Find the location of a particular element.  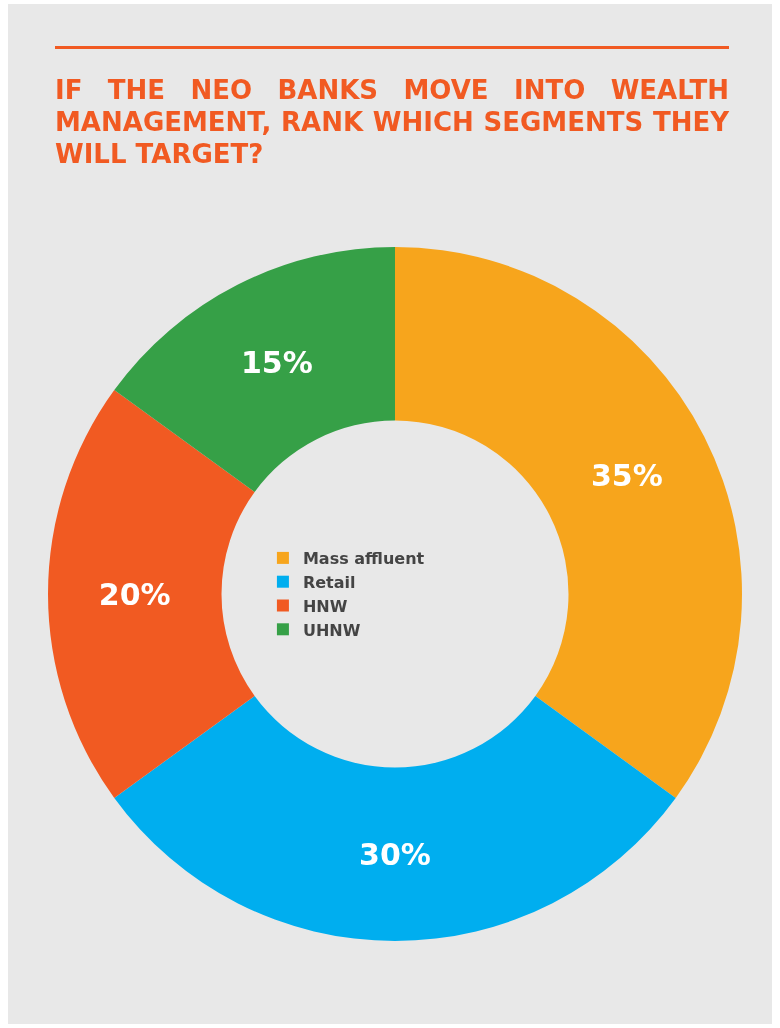

data-label: 20% is located at coordinates (134, 594).